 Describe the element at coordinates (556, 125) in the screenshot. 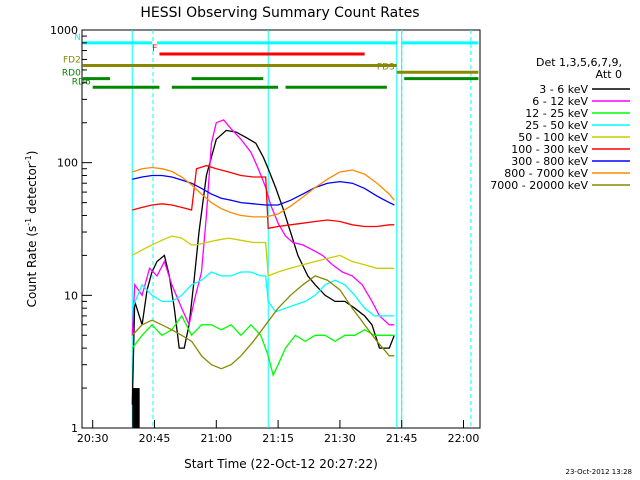

I see `legend-label: 25 - 50 keV` at that location.